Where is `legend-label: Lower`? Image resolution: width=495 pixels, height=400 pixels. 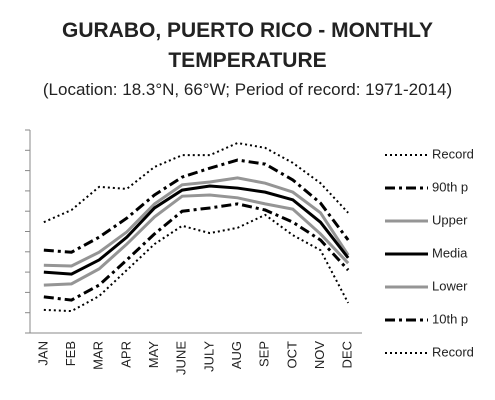 legend-label: Lower is located at coordinates (450, 285).